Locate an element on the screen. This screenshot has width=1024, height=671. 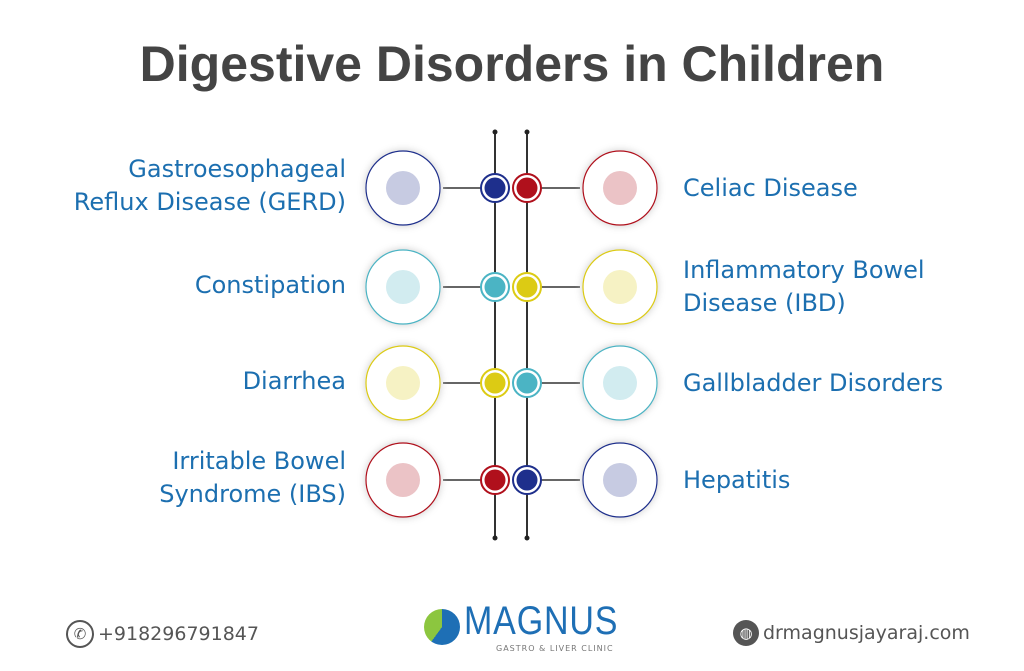
website-url: drmagnusjayaraj.com is located at coordinates (866, 633).